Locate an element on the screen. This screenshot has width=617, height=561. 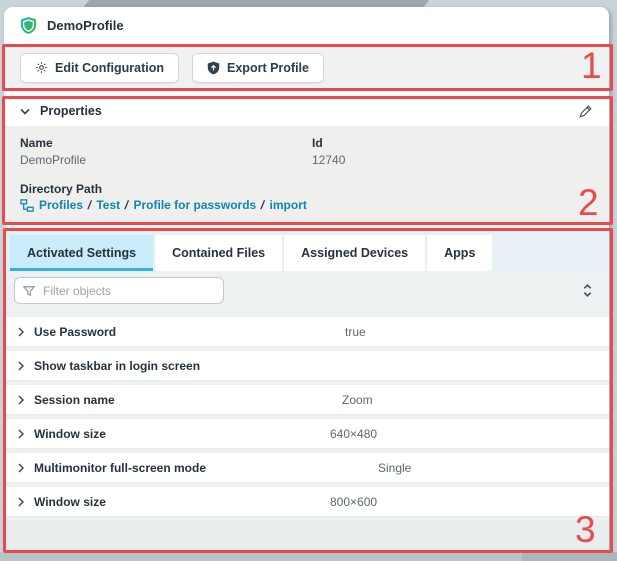
background-bottom-decoration is located at coordinates (569, 556).